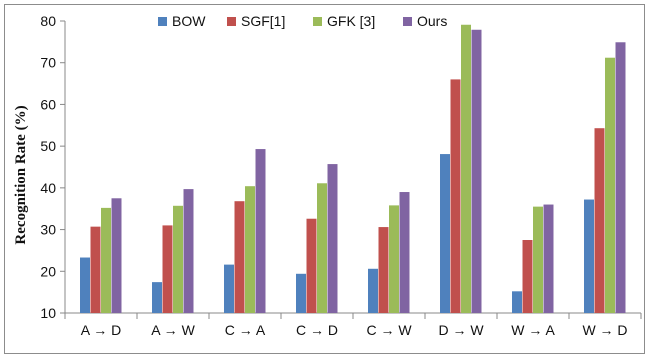 This screenshot has height=360, width=651. What do you see at coordinates (189, 21) in the screenshot?
I see `legend-label: BOW` at bounding box center [189, 21].